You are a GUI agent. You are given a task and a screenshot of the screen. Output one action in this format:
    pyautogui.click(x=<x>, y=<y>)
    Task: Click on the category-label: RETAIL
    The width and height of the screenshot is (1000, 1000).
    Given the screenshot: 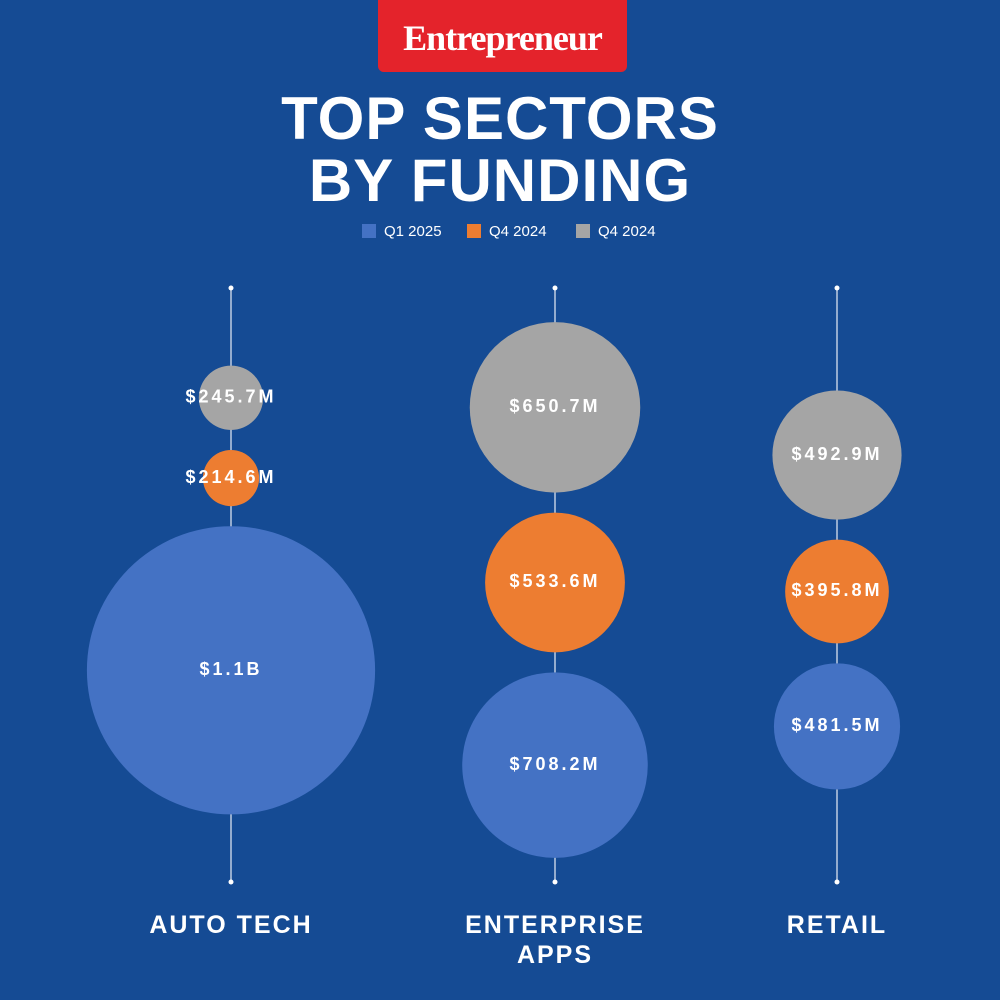 What is the action you would take?
    pyautogui.click(x=837, y=925)
    